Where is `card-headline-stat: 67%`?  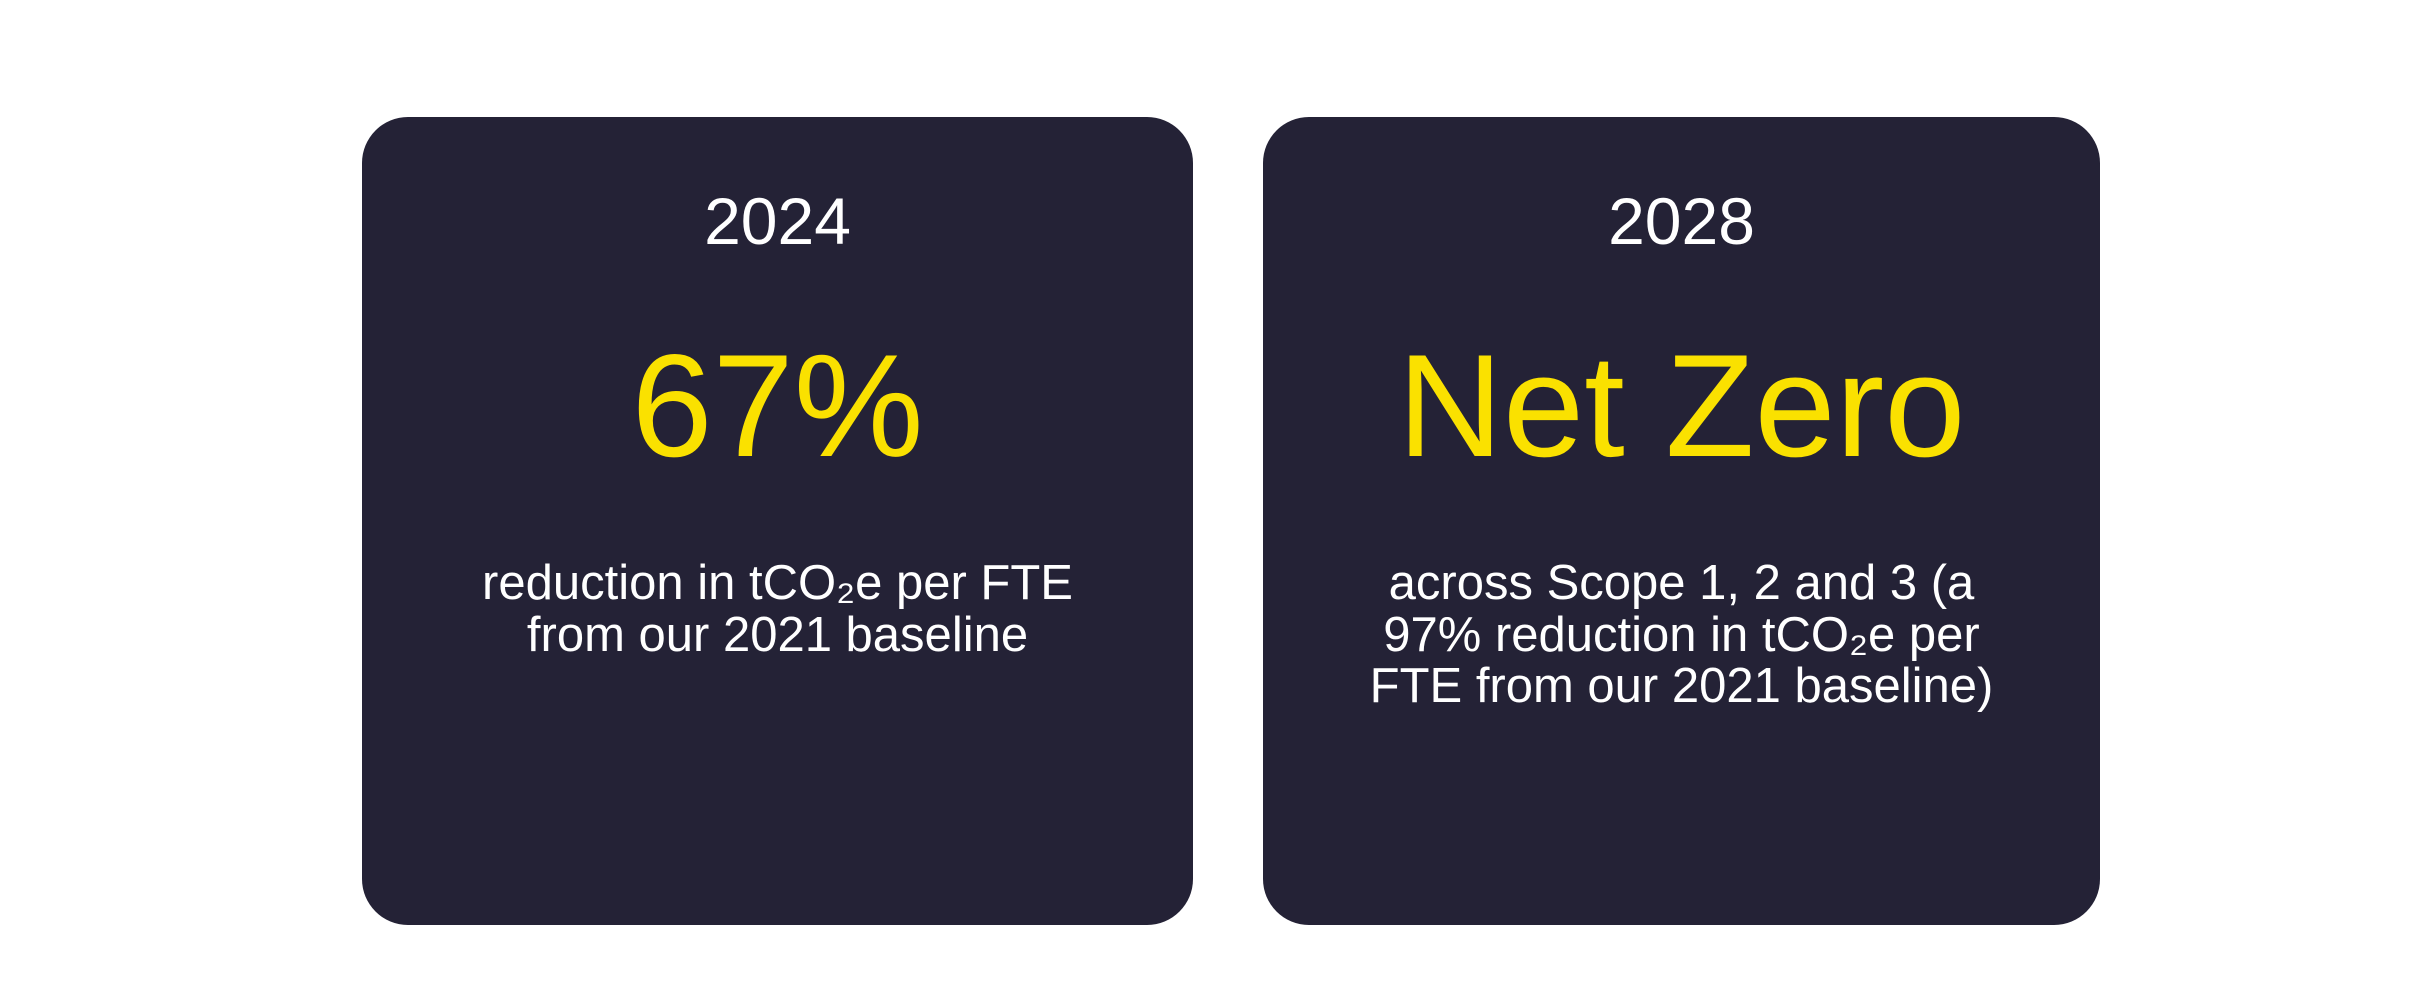 card-headline-stat: 67% is located at coordinates (777, 405).